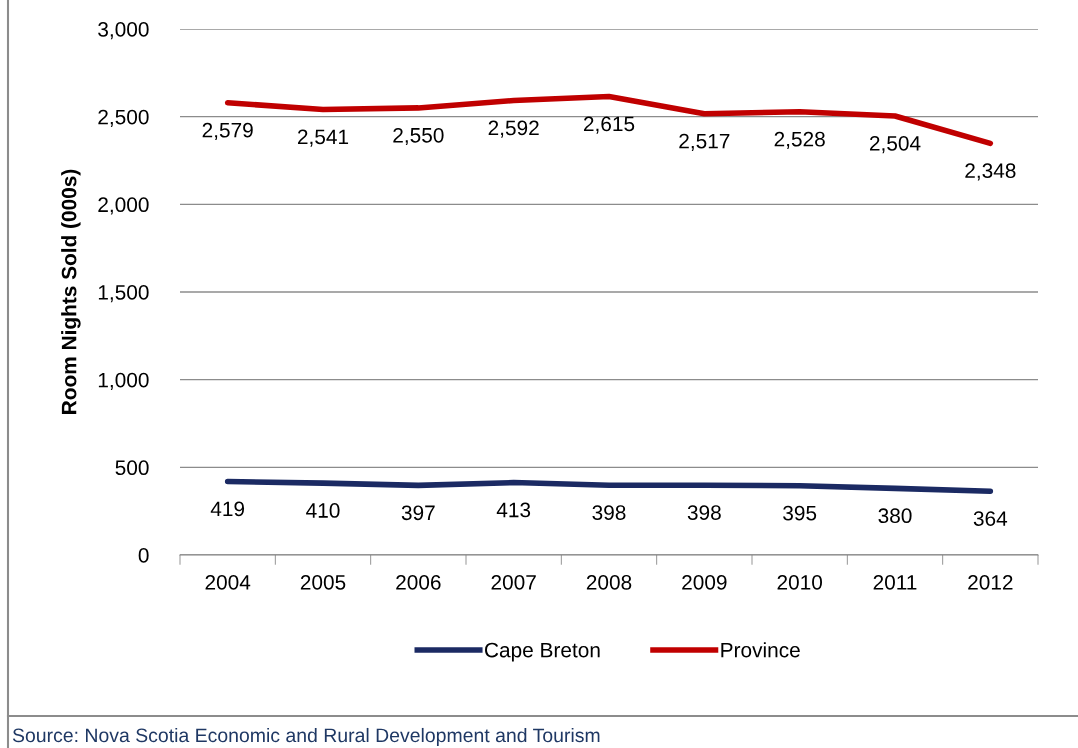 This screenshot has height=748, width=1078. I want to click on data-label: 395, so click(800, 513).